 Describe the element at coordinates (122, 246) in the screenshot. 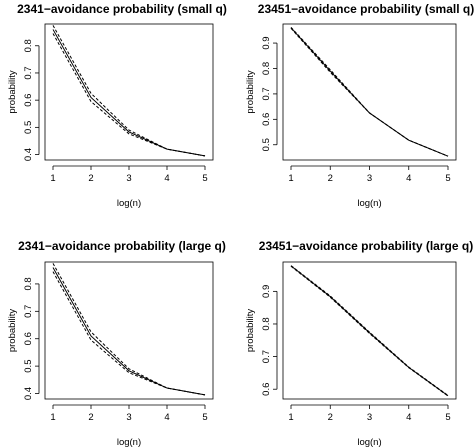

I see `chart-title: 2341−avoidance probability (large q)` at that location.